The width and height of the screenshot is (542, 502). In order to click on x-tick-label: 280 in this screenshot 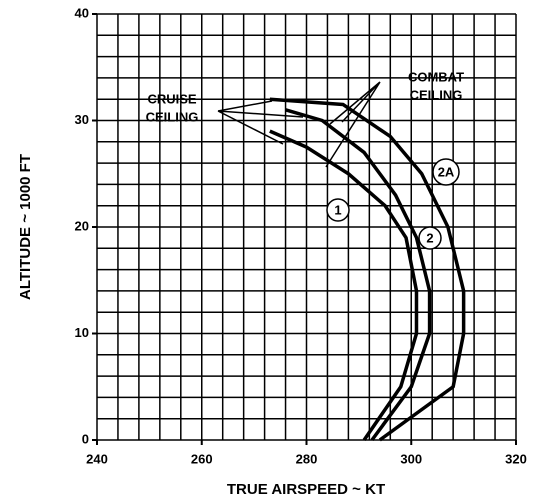, I will do `click(307, 458)`.